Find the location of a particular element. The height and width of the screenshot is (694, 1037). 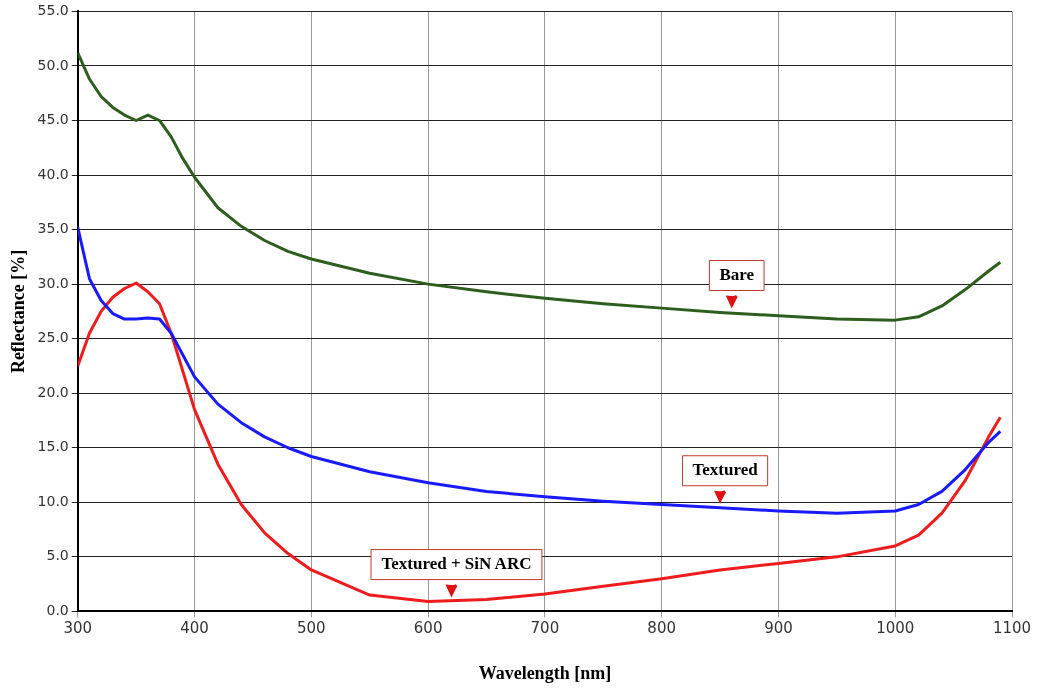

y-tick-label: 35.0 is located at coordinates (53, 228).